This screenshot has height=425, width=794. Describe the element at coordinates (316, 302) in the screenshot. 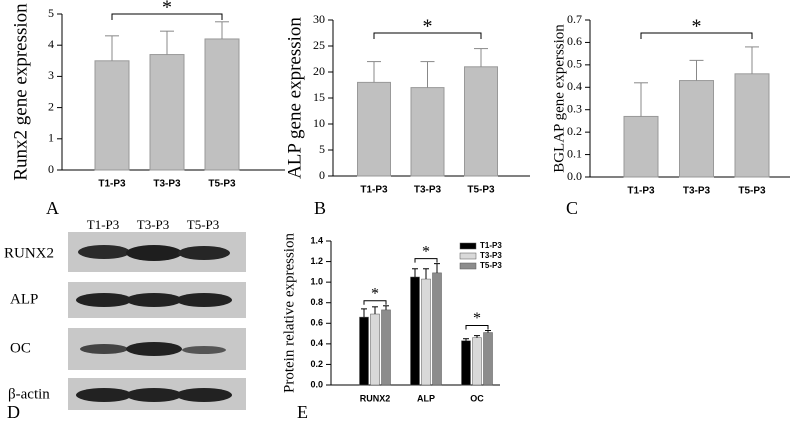

I see `y-tick-label: 0.8` at that location.